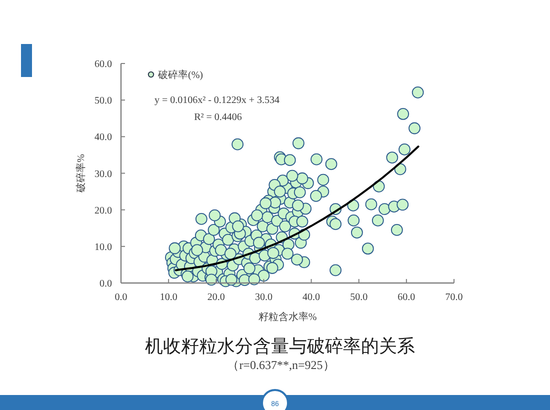  I want to click on y-tick-label: 30.0, so click(103, 174).